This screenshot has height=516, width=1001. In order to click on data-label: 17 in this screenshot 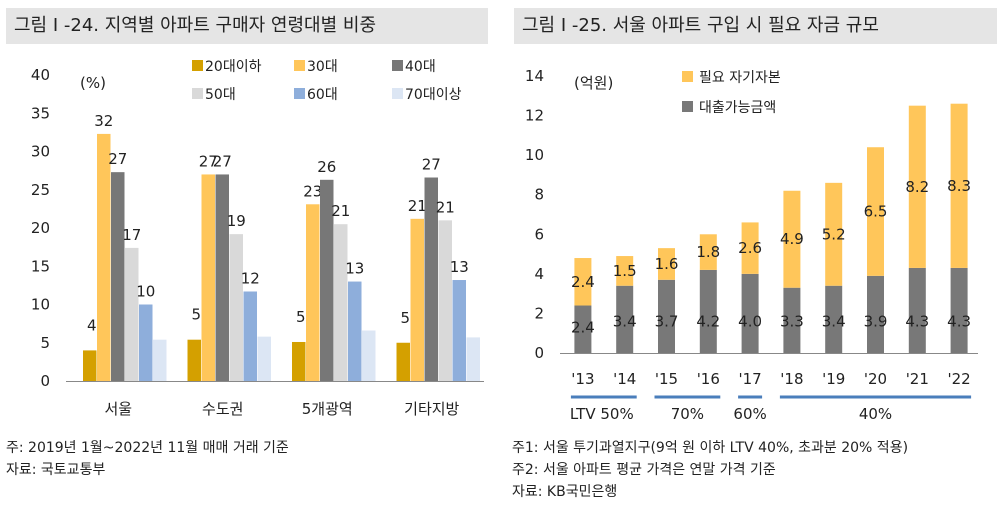, I will do `click(131, 235)`.